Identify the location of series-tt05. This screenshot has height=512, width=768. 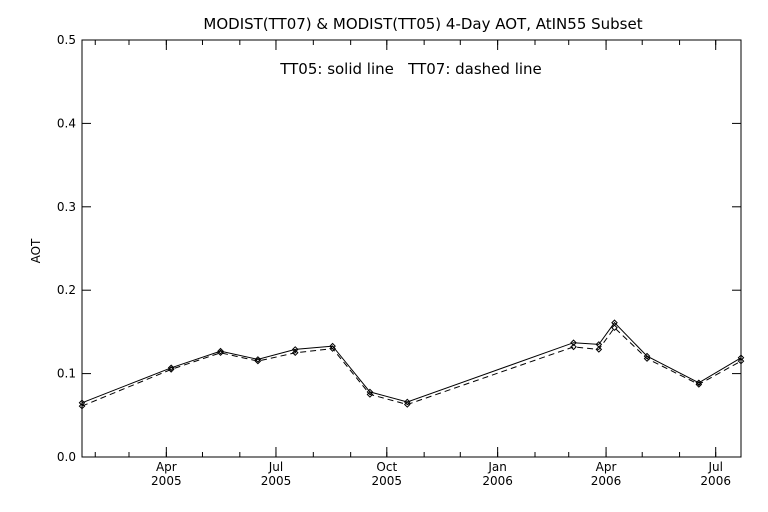
(411, 363).